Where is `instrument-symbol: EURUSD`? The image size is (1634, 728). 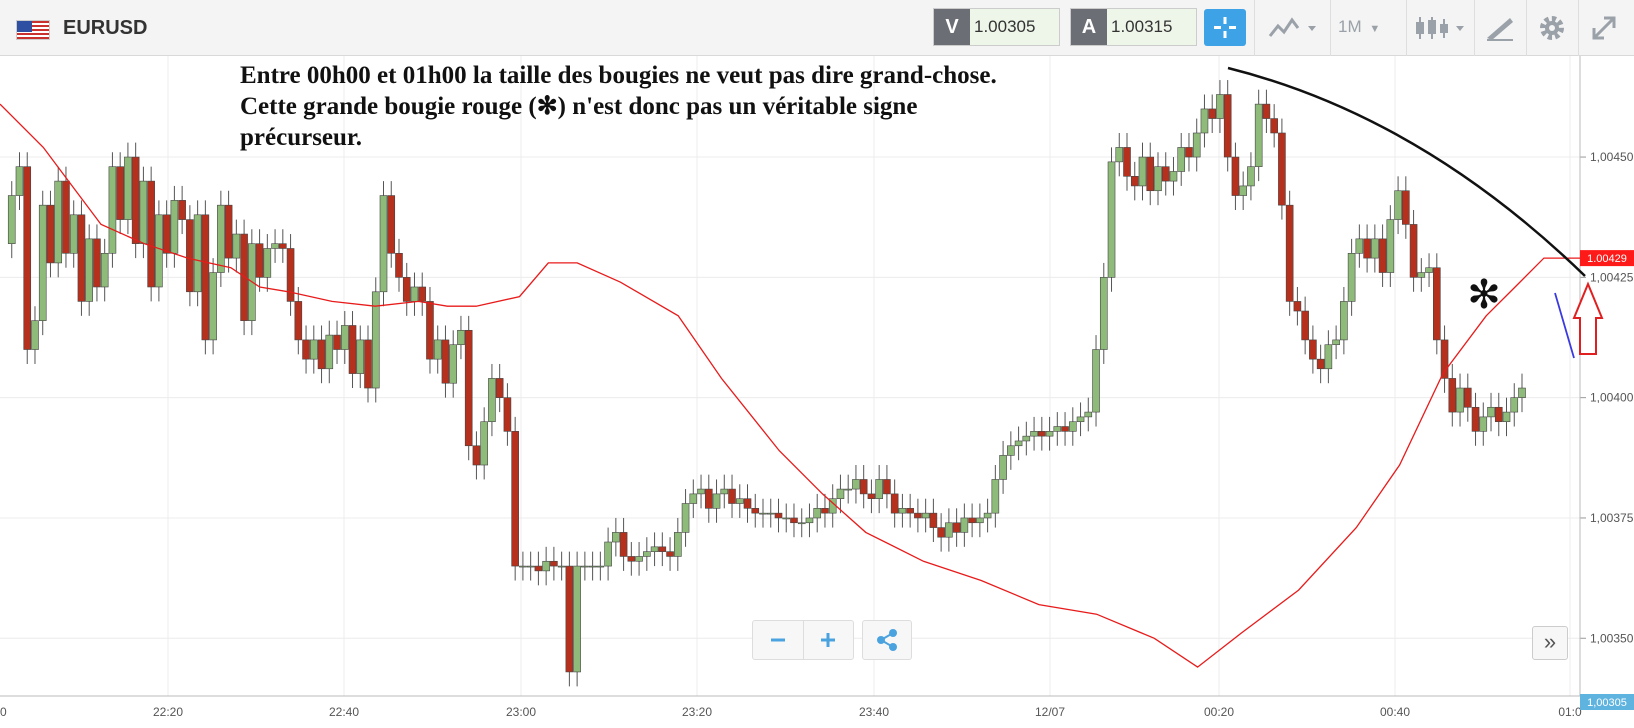 instrument-symbol: EURUSD is located at coordinates (105, 28).